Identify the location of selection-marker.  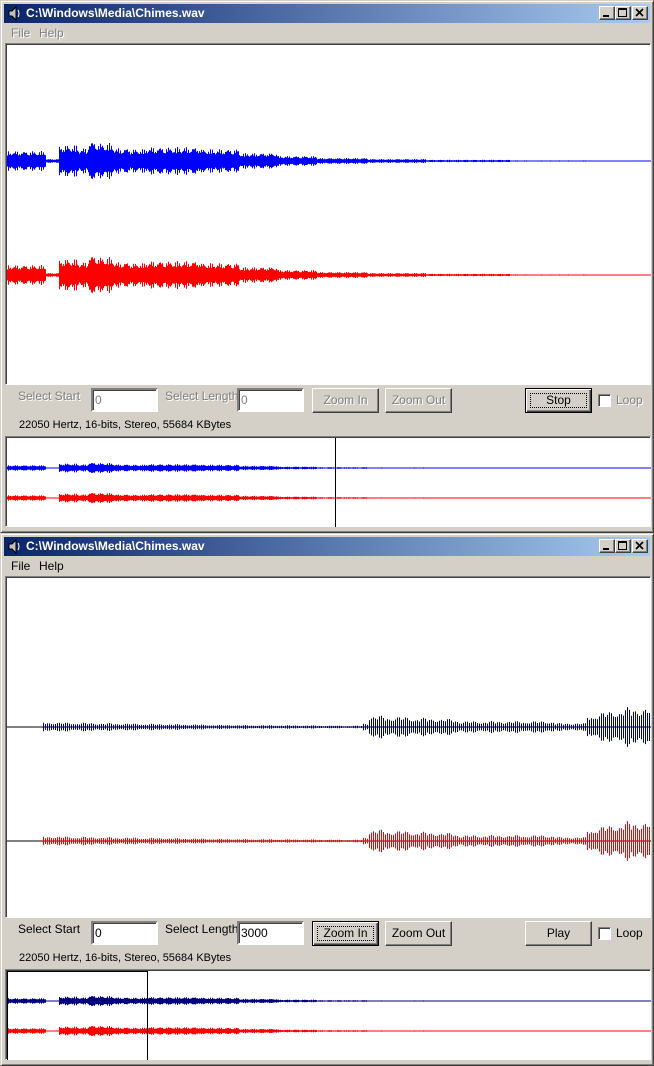
(77, 1015).